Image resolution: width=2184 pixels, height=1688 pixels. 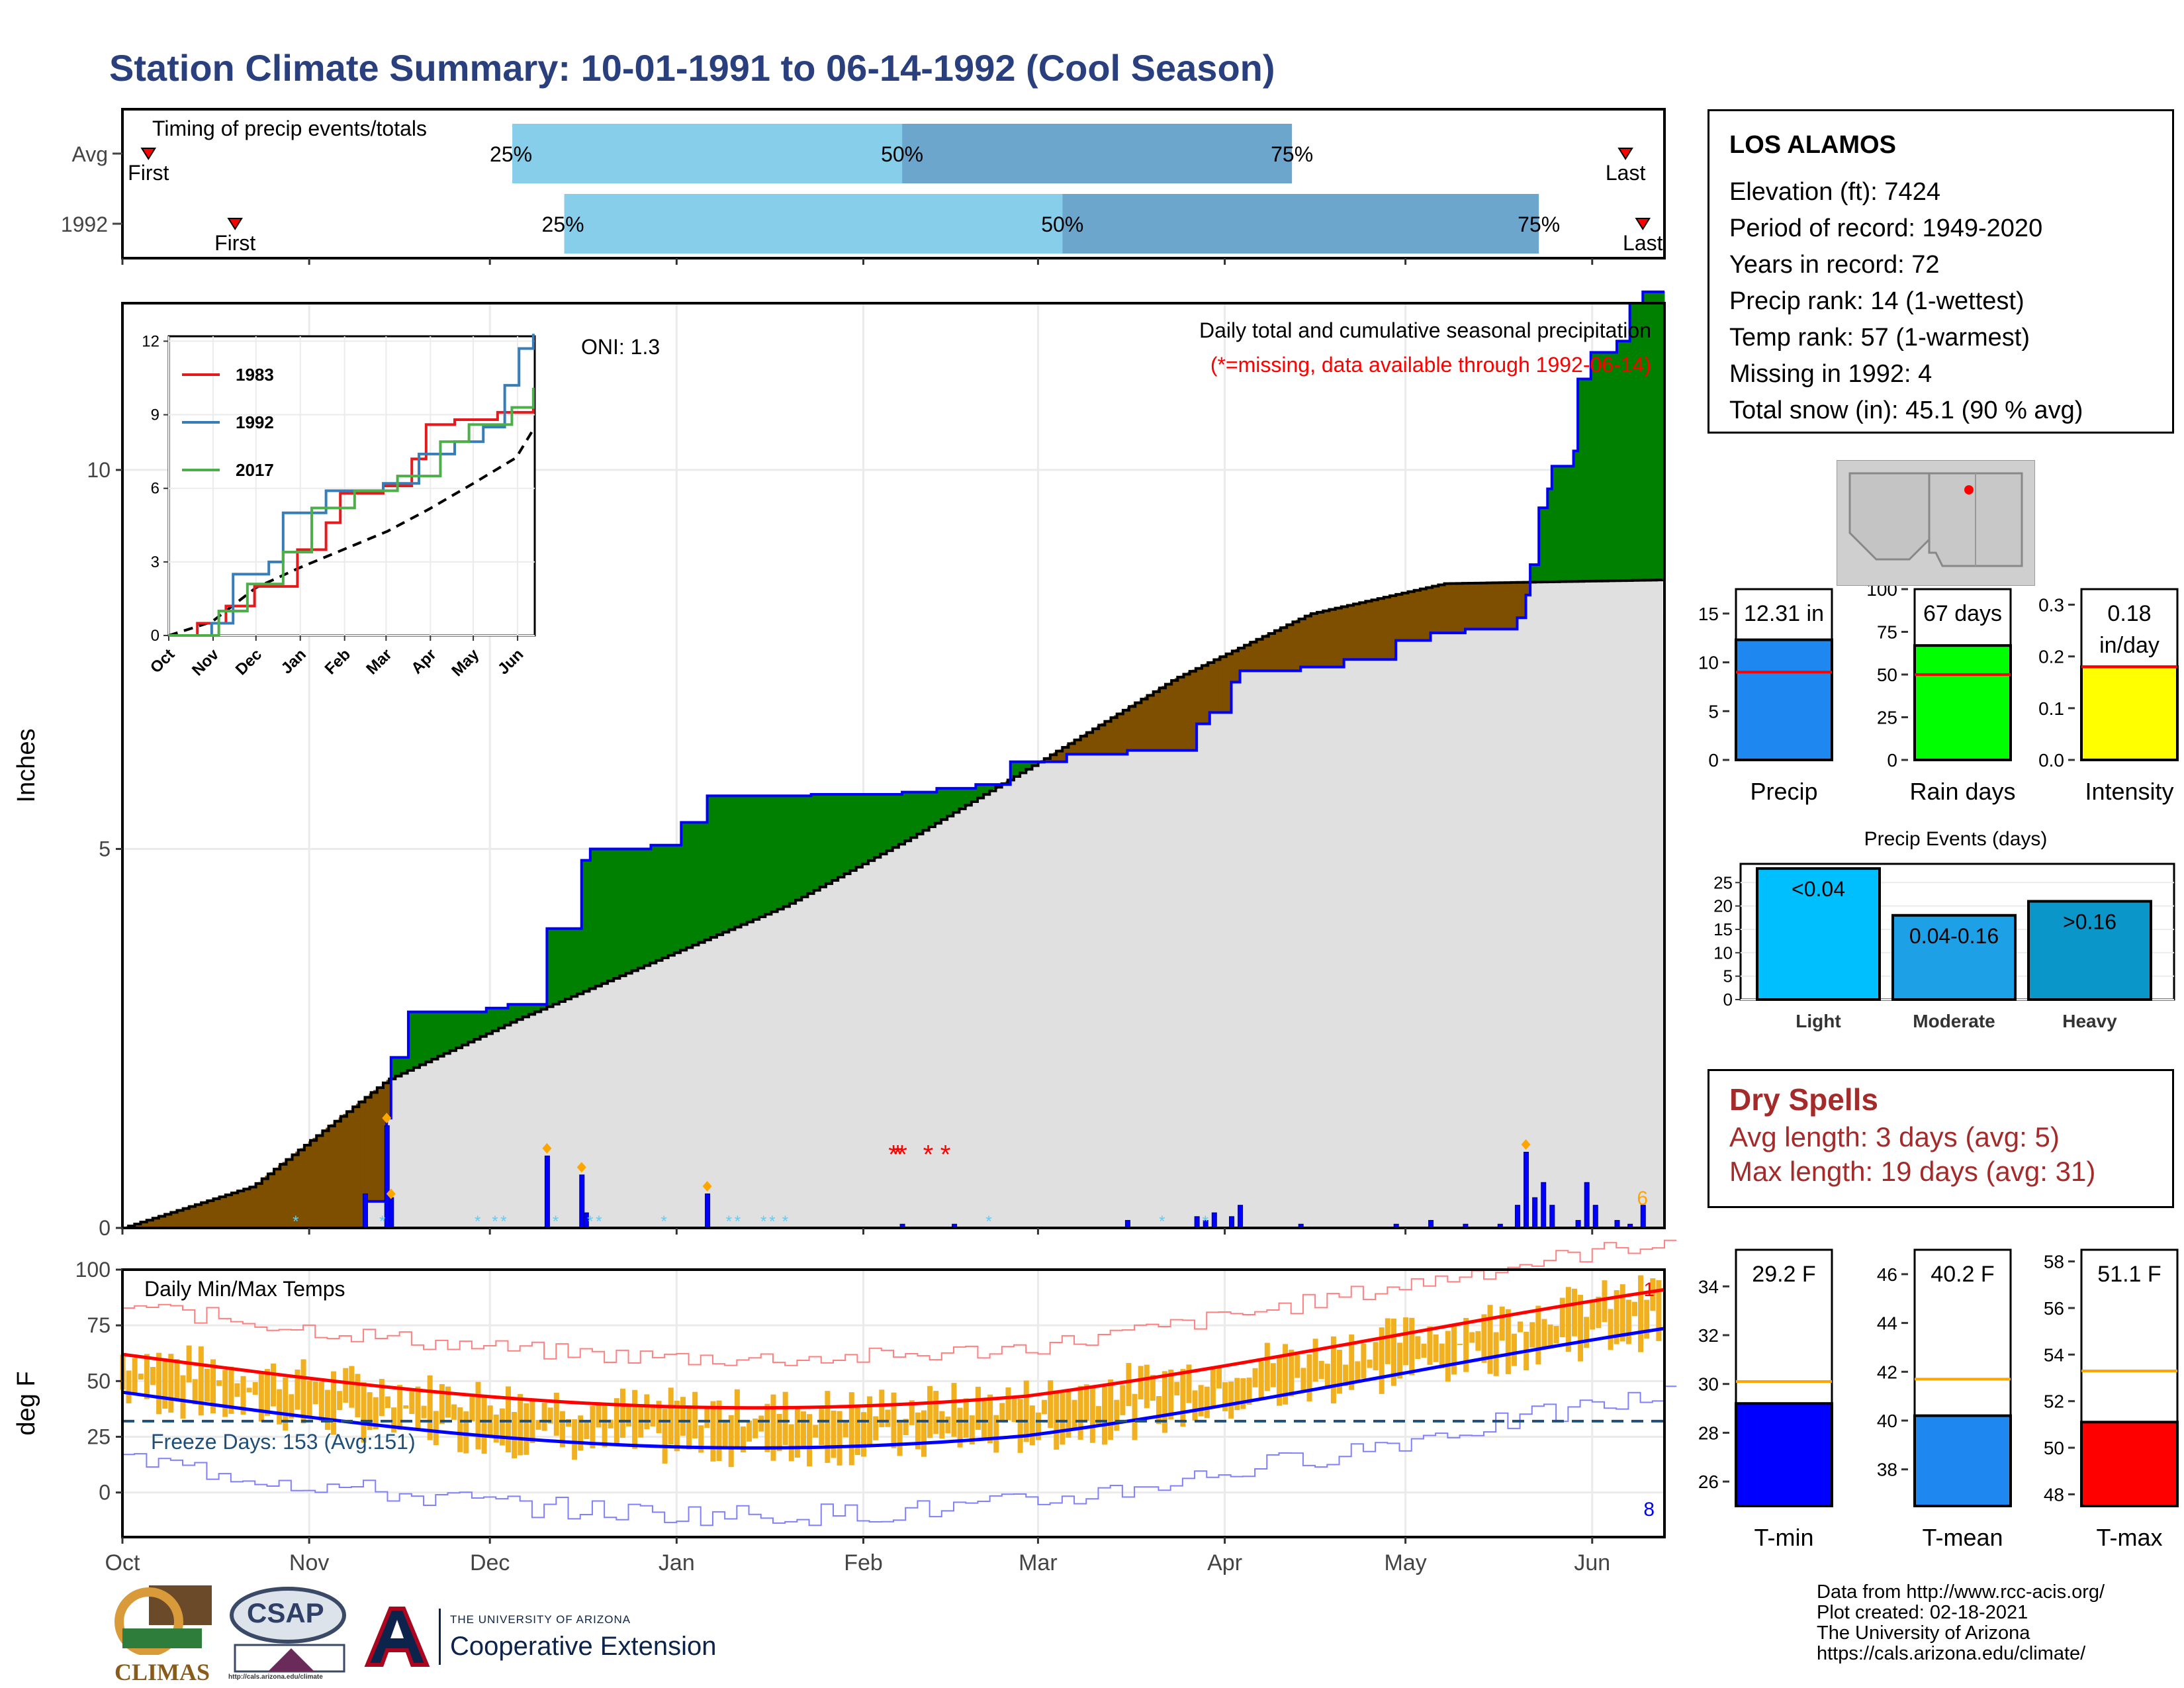 I want to click on climas-logo: CLIMAS, so click(x=162, y=1633).